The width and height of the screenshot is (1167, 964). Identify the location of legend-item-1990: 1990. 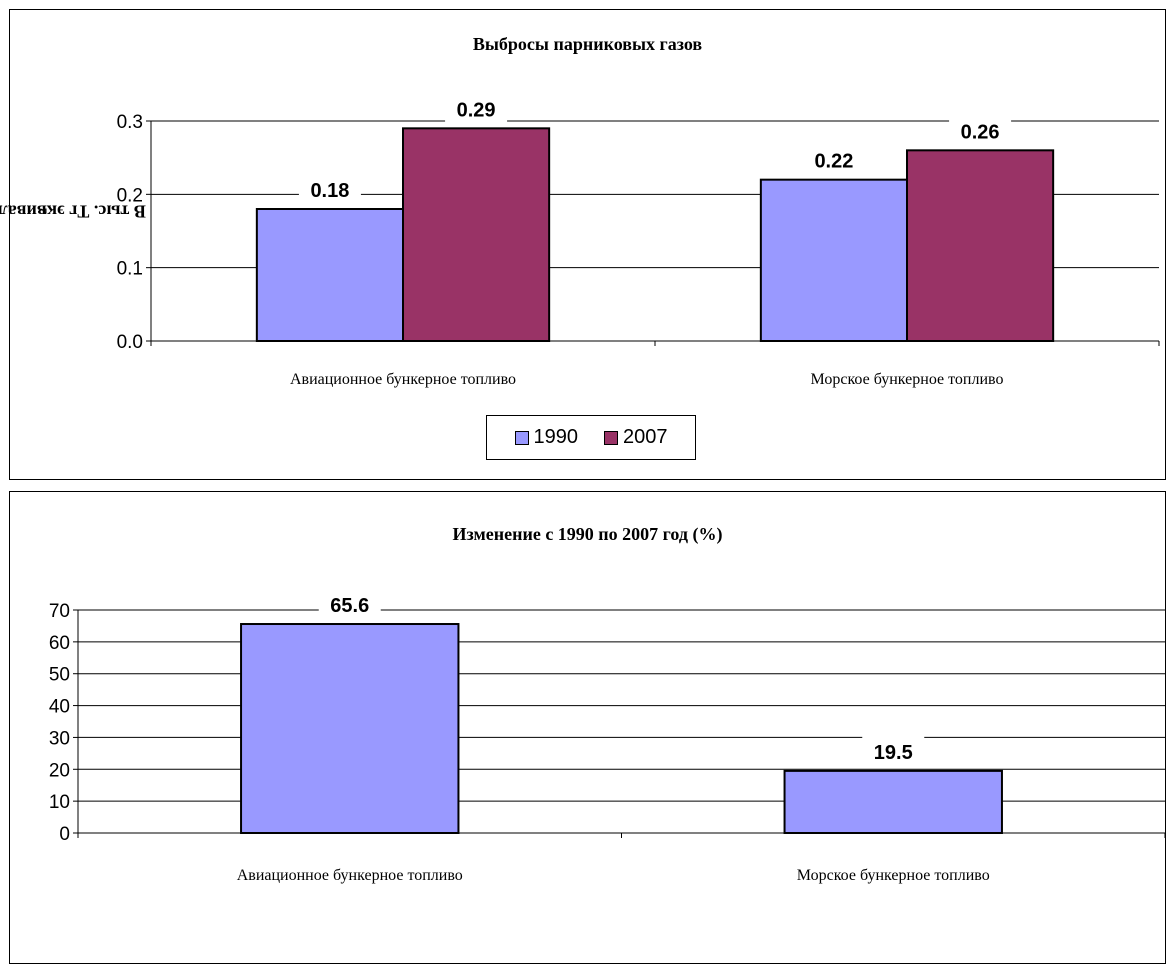
(547, 437).